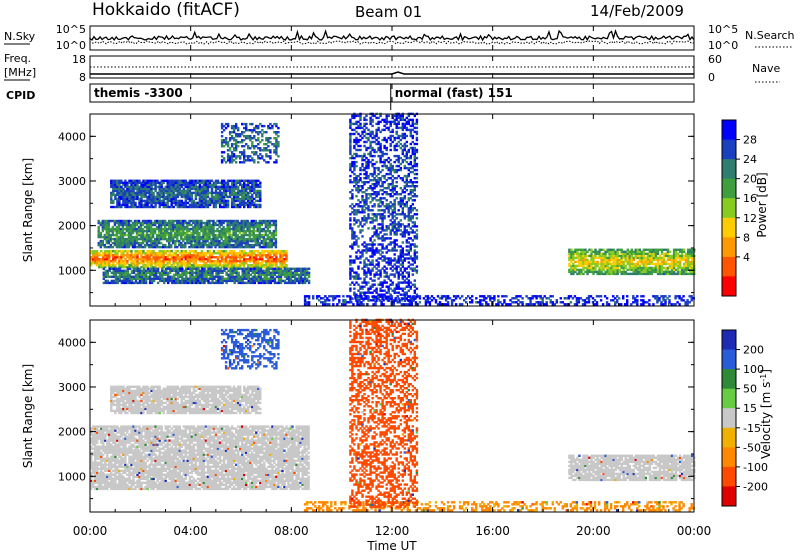 This screenshot has height=554, width=800. I want to click on site-title: Hokkaido (fitACF), so click(166, 10).